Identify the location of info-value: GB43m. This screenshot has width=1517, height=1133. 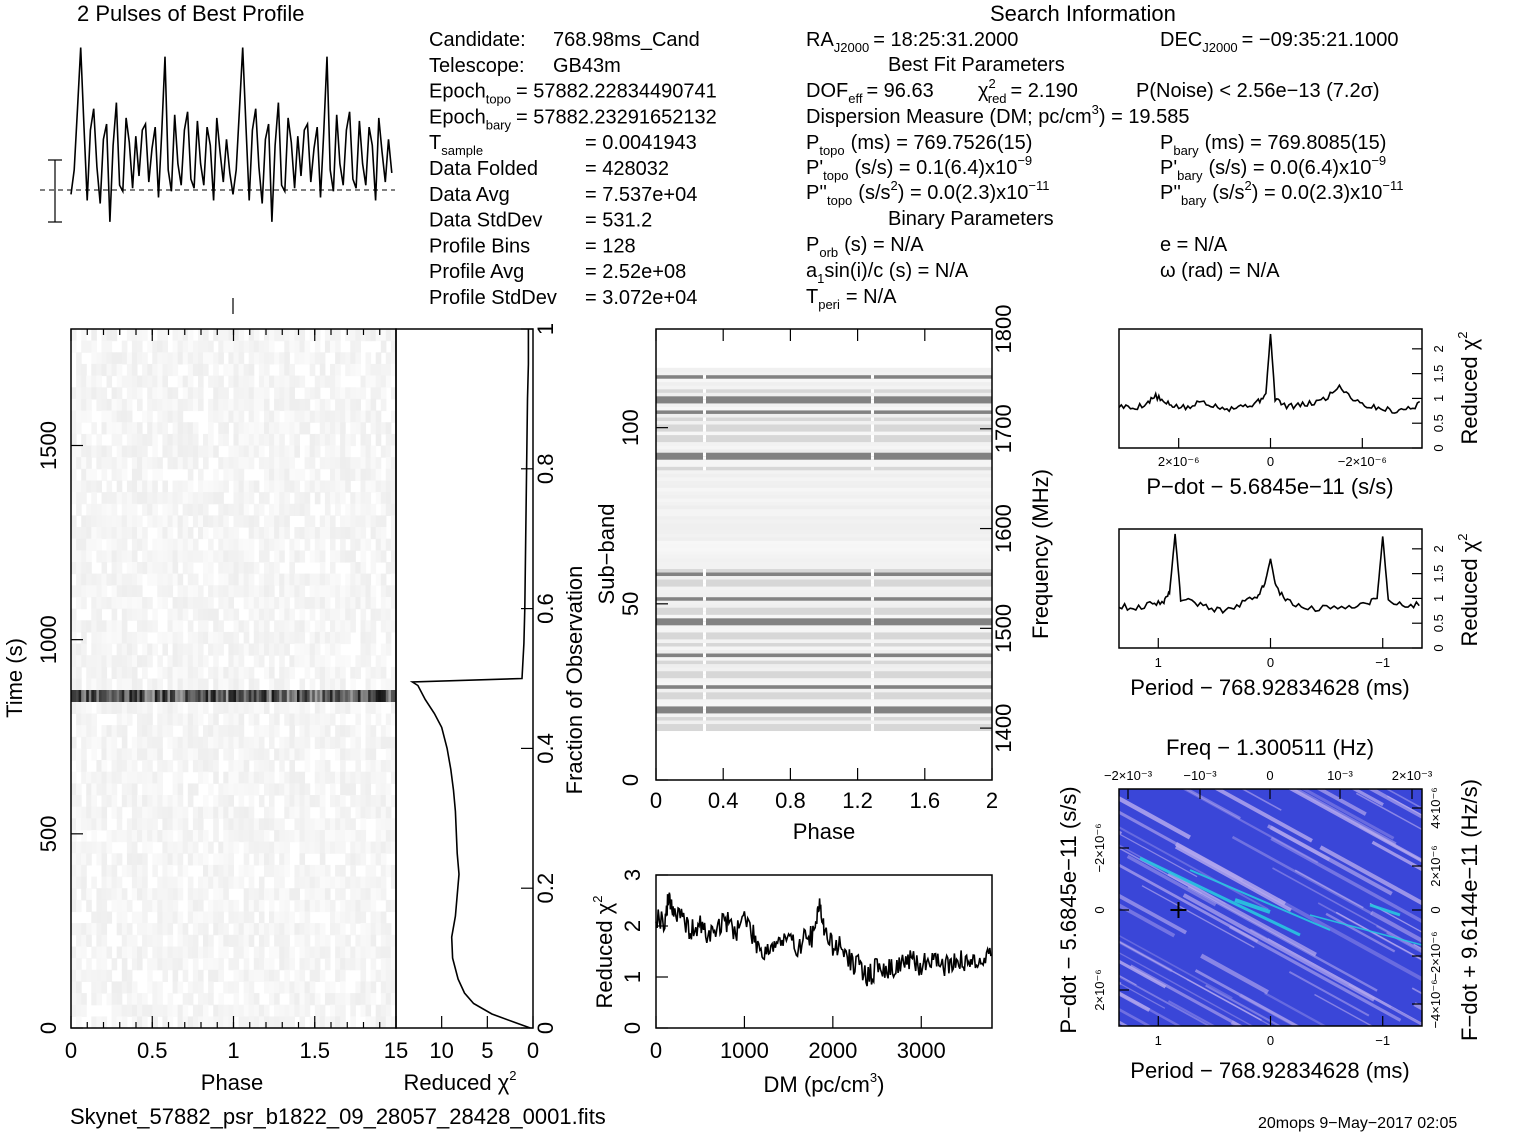
(587, 66).